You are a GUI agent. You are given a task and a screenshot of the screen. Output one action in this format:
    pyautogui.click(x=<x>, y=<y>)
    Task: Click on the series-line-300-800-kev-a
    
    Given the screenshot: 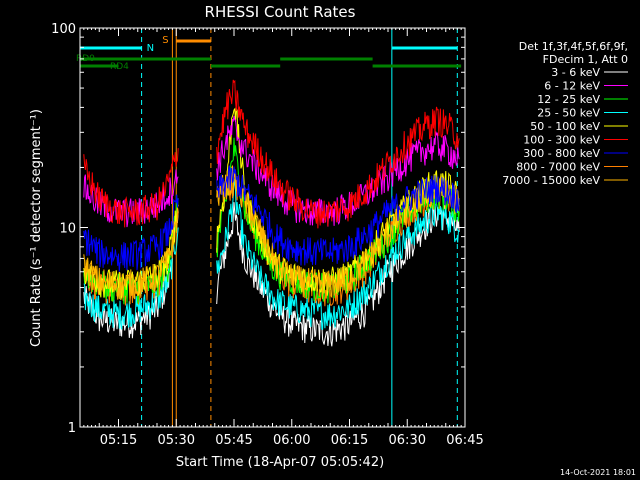 What is the action you would take?
    pyautogui.click(x=131, y=233)
    